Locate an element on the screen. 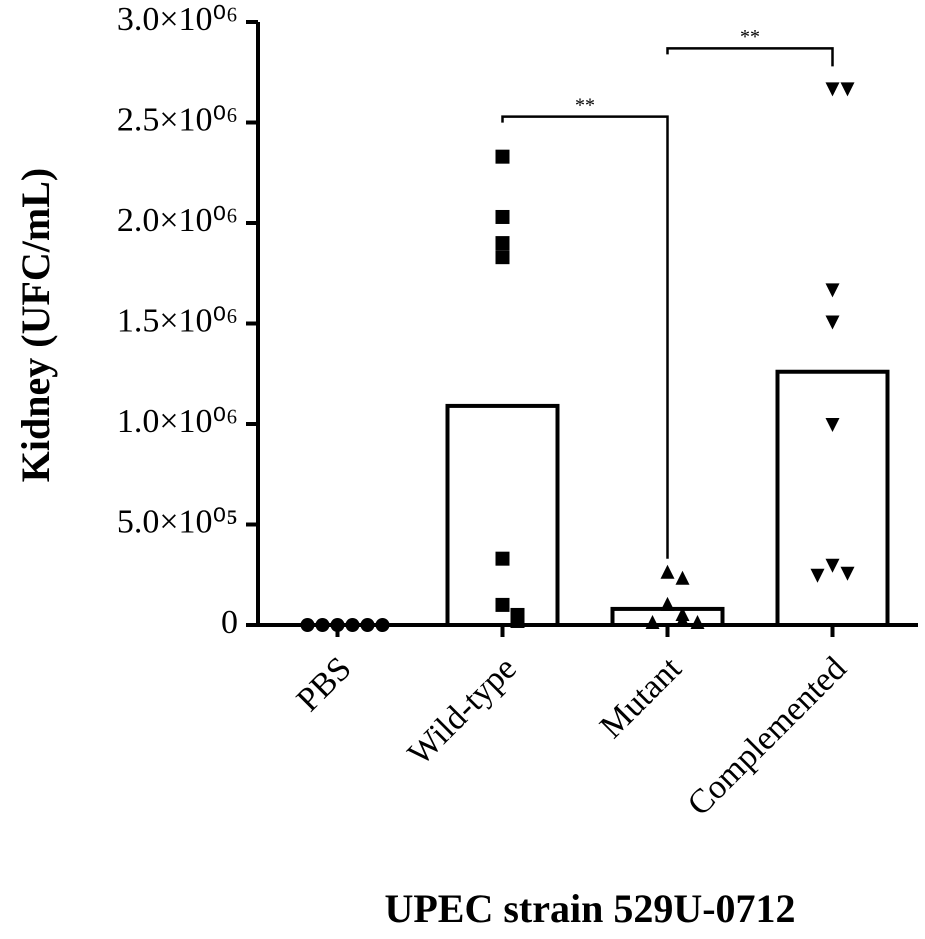 Image resolution: width=925 pixels, height=939 pixels. y-tick-label: 1.5×10⁰⁶ is located at coordinates (177, 320).